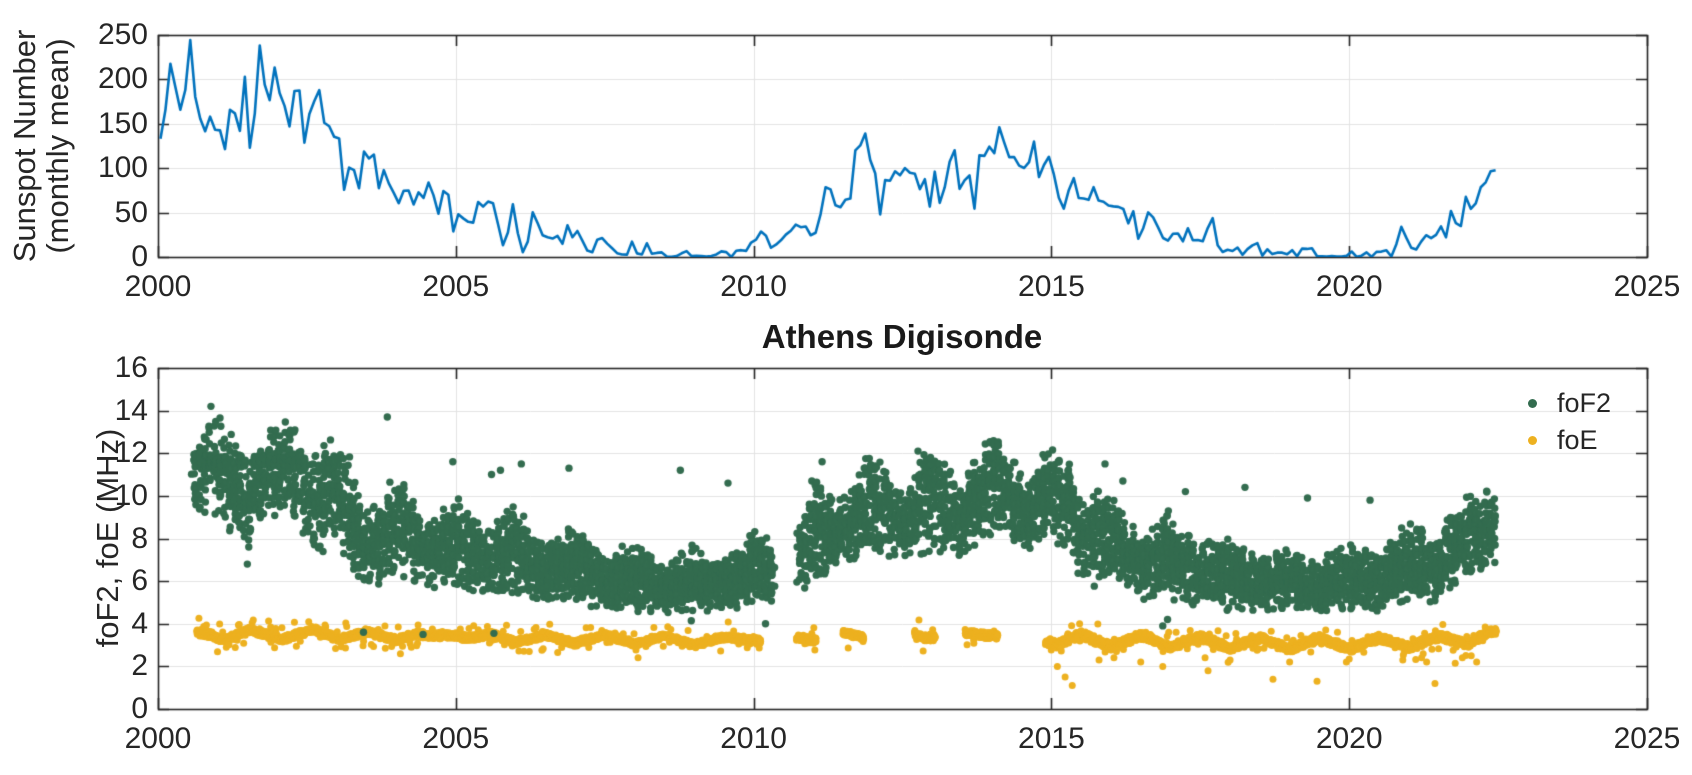 The height and width of the screenshot is (775, 1692). I want to click on y-tick-label: 100, so click(122, 168).